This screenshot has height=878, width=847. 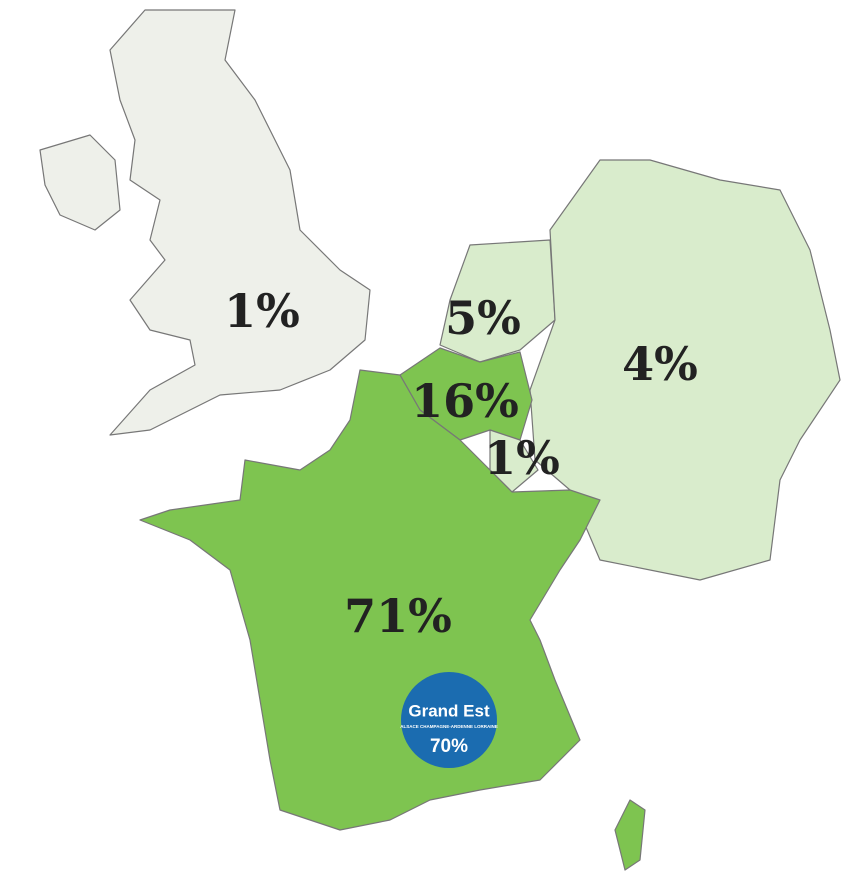 What do you see at coordinates (80, 182) in the screenshot?
I see `ireland` at bounding box center [80, 182].